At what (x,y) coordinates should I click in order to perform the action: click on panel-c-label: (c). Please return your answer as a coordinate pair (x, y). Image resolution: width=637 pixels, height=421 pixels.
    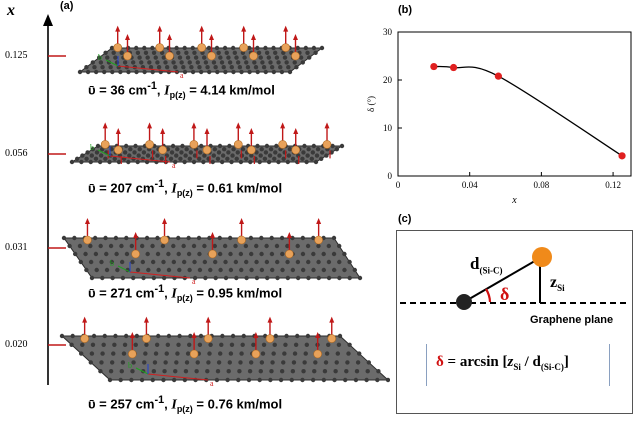
    Looking at the image, I should click on (405, 219).